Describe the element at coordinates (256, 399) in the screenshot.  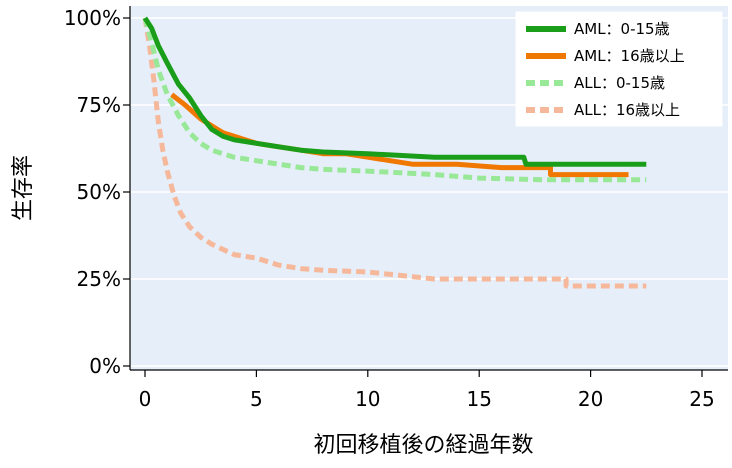
I see `x-tick-label: 5` at that location.